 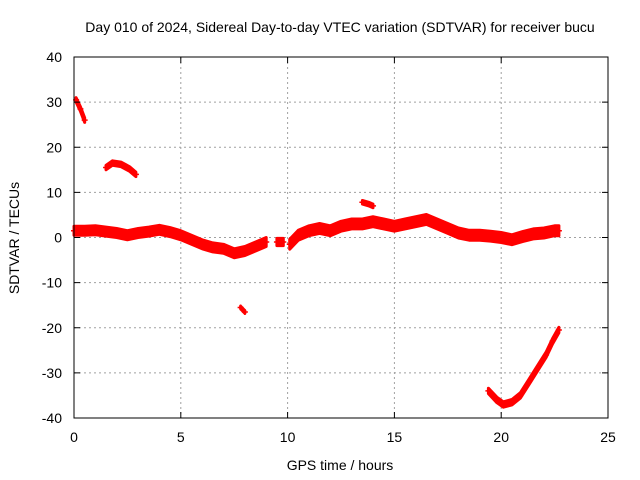 What do you see at coordinates (501, 437) in the screenshot?
I see `x-tick-label: 20` at bounding box center [501, 437].